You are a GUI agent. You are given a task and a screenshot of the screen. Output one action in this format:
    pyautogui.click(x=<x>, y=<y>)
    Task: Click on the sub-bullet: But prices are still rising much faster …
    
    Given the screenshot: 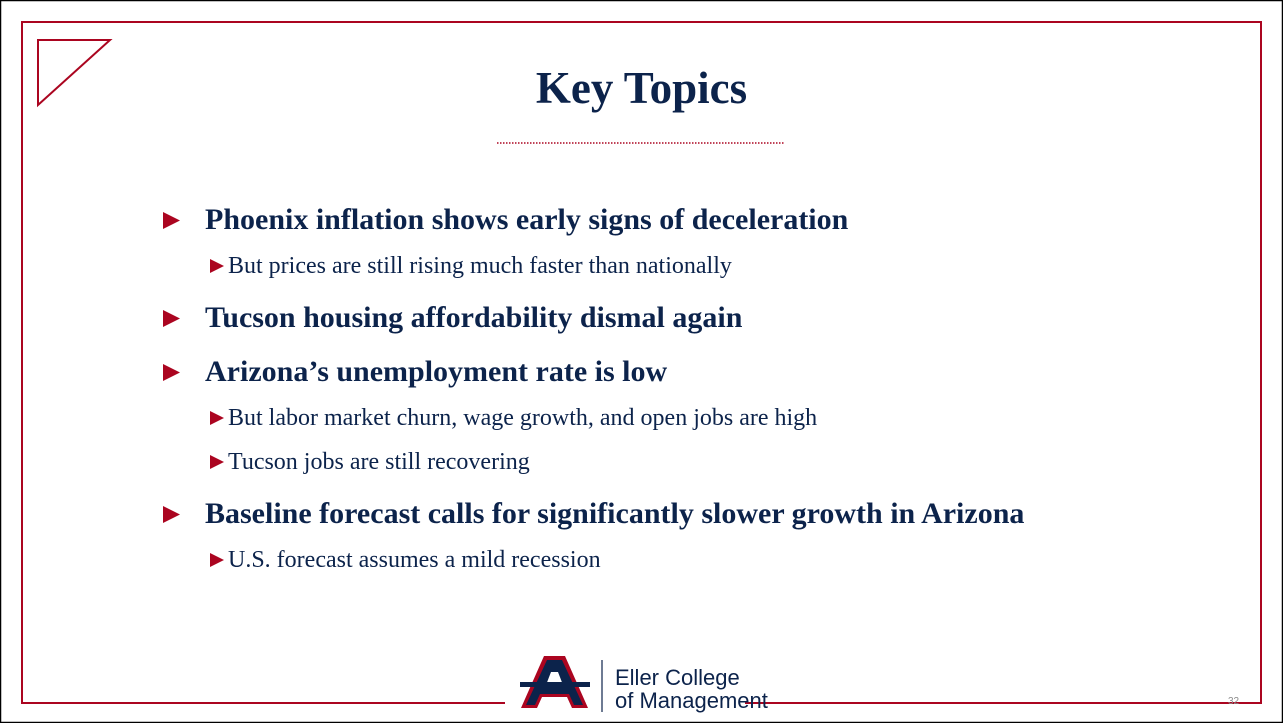 What is the action you would take?
    pyautogui.click(x=663, y=266)
    